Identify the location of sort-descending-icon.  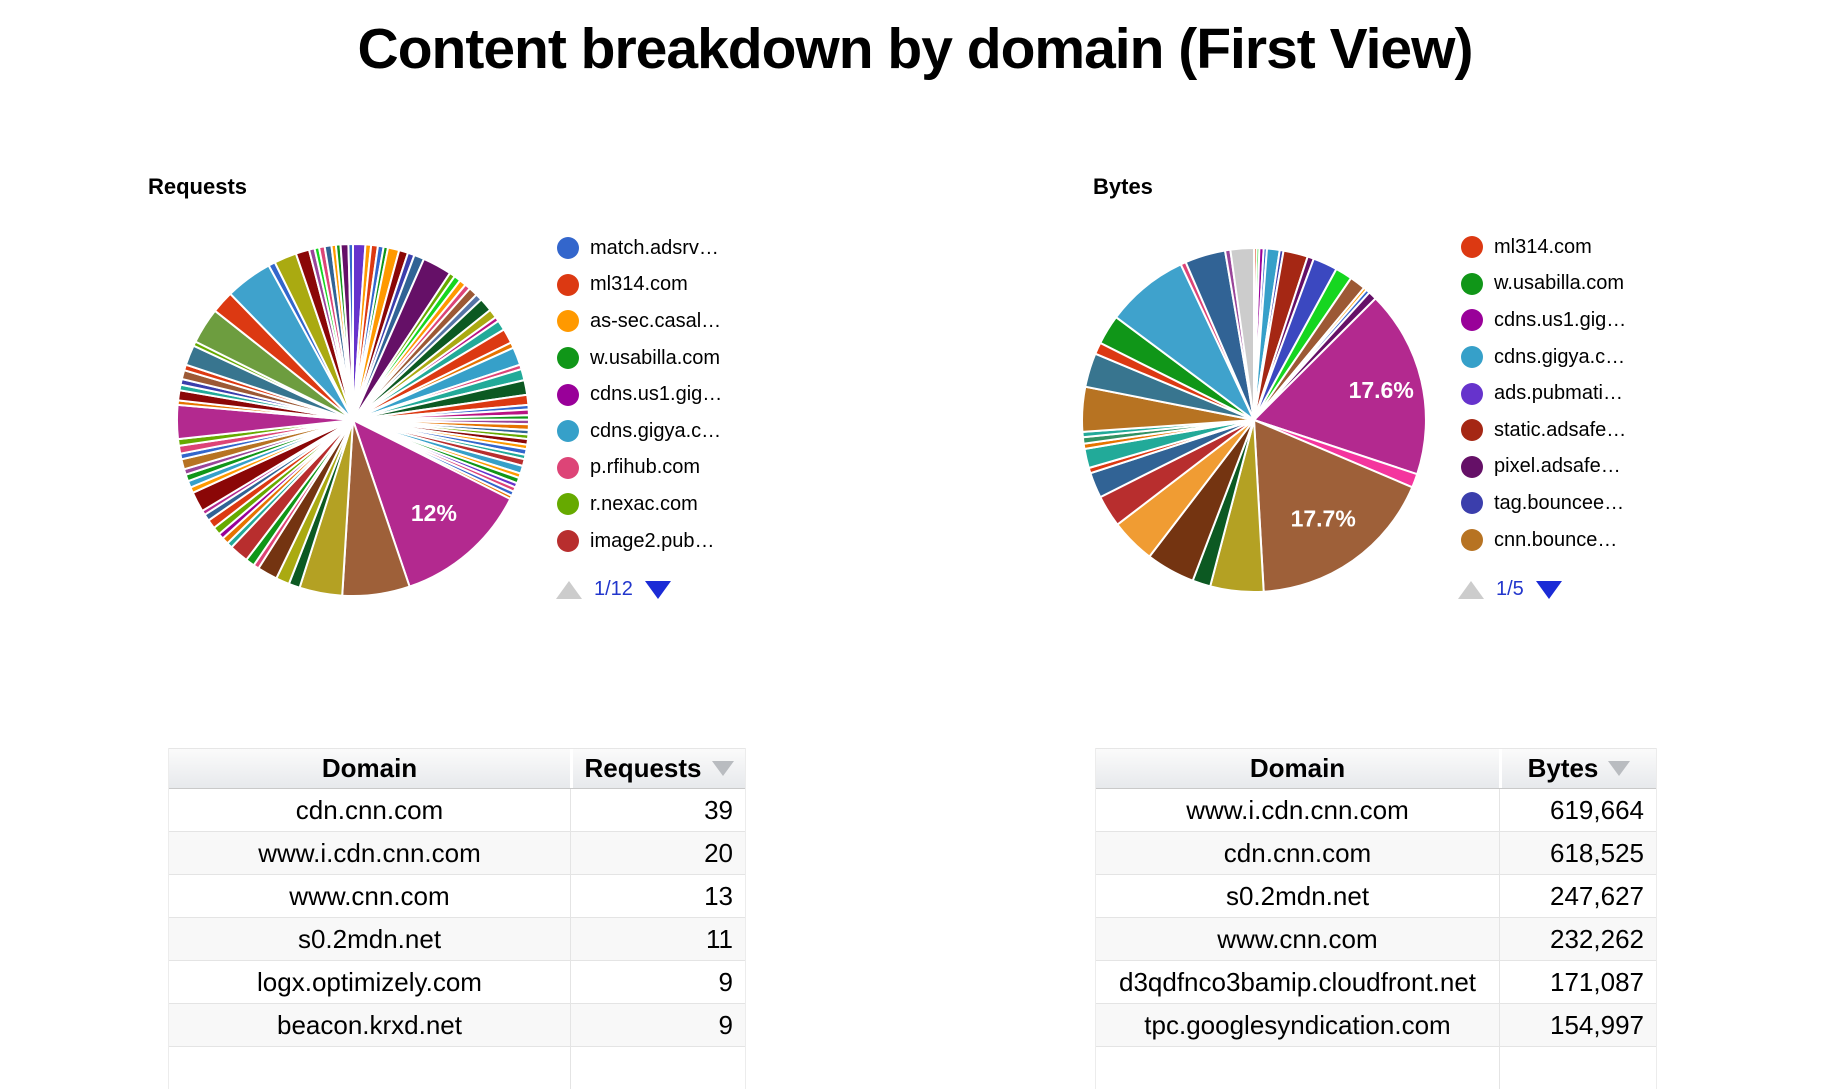
(722, 768).